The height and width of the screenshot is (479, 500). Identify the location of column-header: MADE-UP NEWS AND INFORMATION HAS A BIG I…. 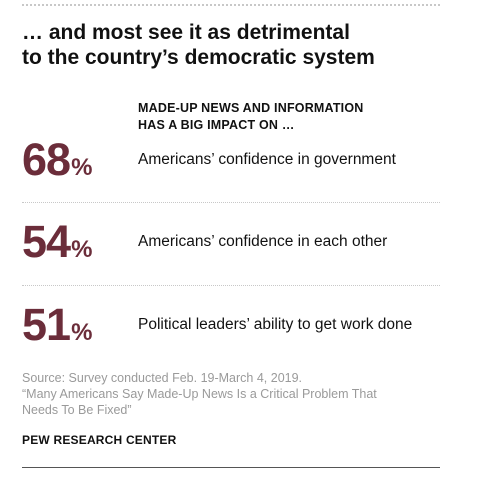
(298, 117).